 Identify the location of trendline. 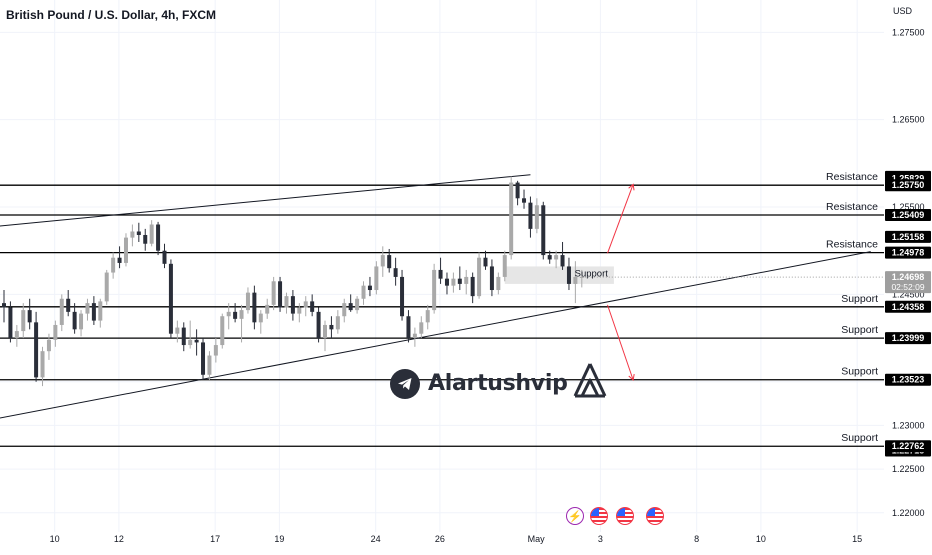
(265, 200).